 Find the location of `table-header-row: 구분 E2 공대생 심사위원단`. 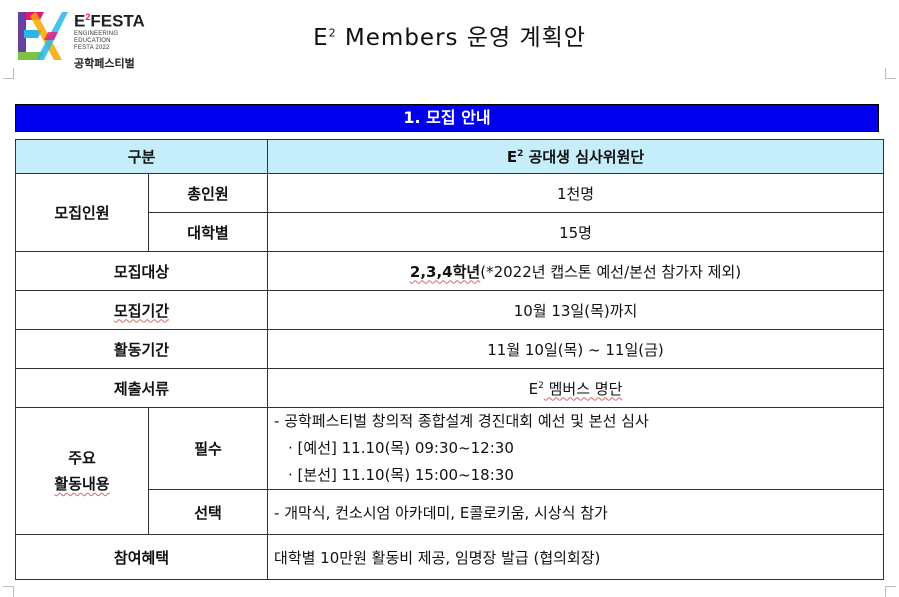

table-header-row: 구분 E2 공대생 심사위원단 is located at coordinates (449, 156).